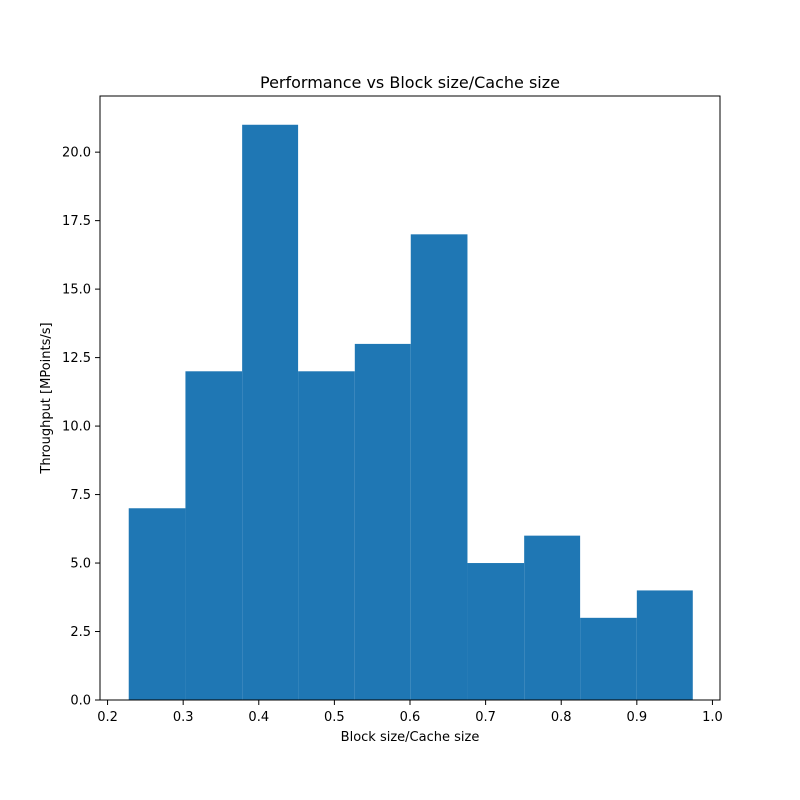 This screenshot has width=800, height=800. I want to click on x-tick-label: 1.0, so click(712, 717).